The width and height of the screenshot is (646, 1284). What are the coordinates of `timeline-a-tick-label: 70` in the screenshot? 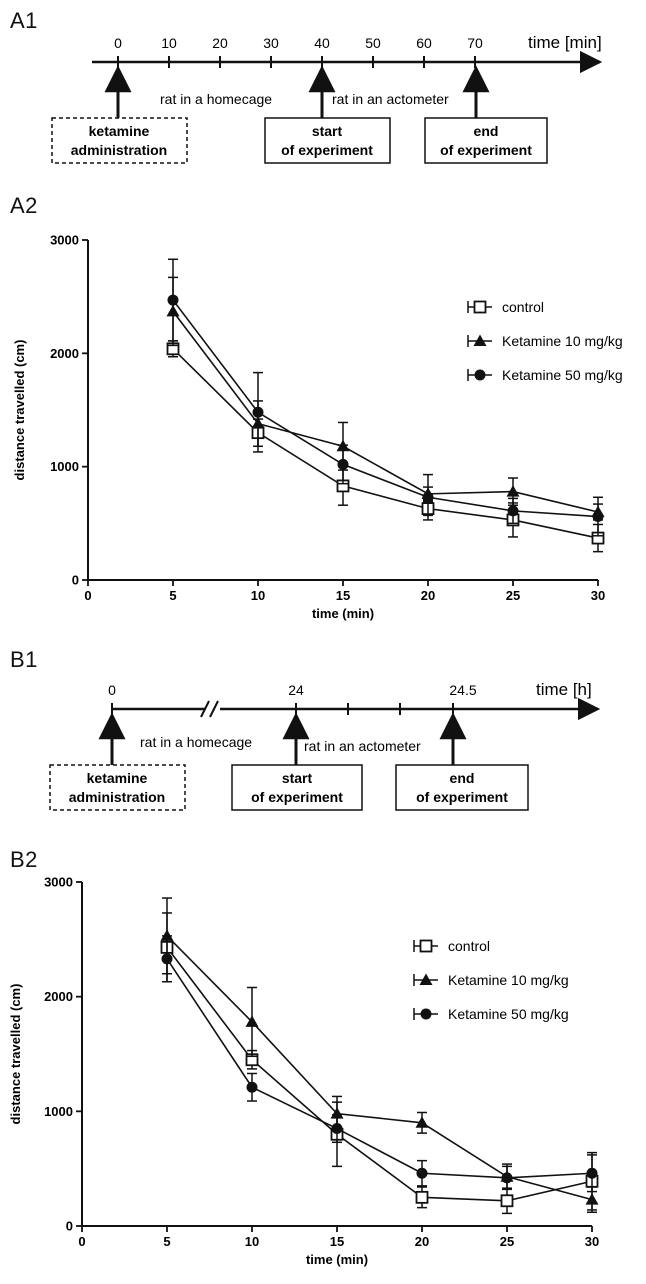 It's located at (475, 43).